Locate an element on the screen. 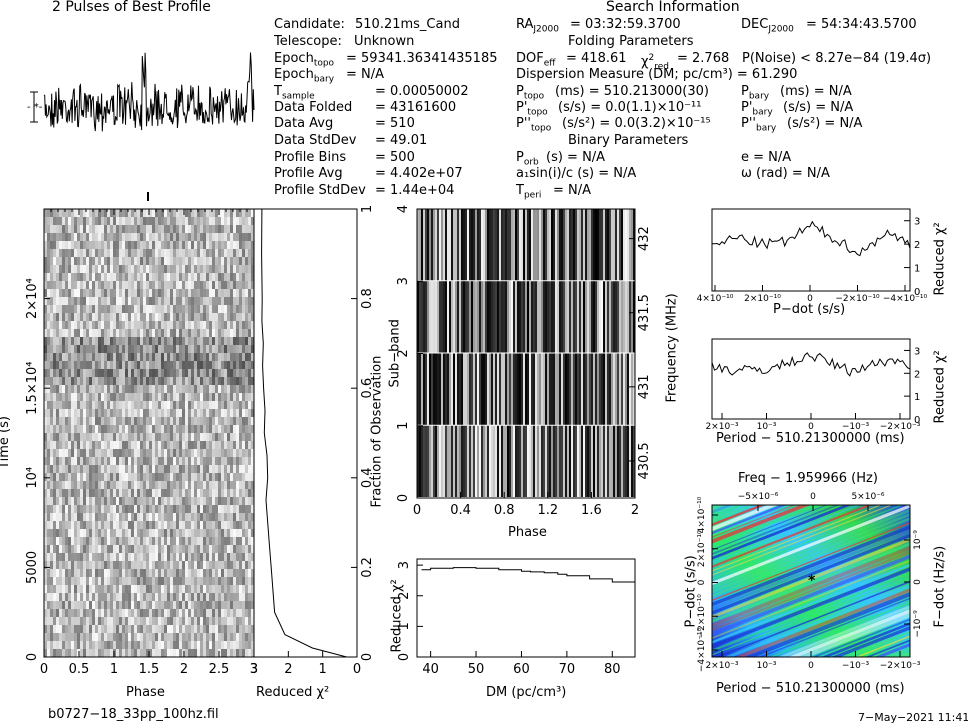  time-phase-xlabel: Phase is located at coordinates (145, 692).